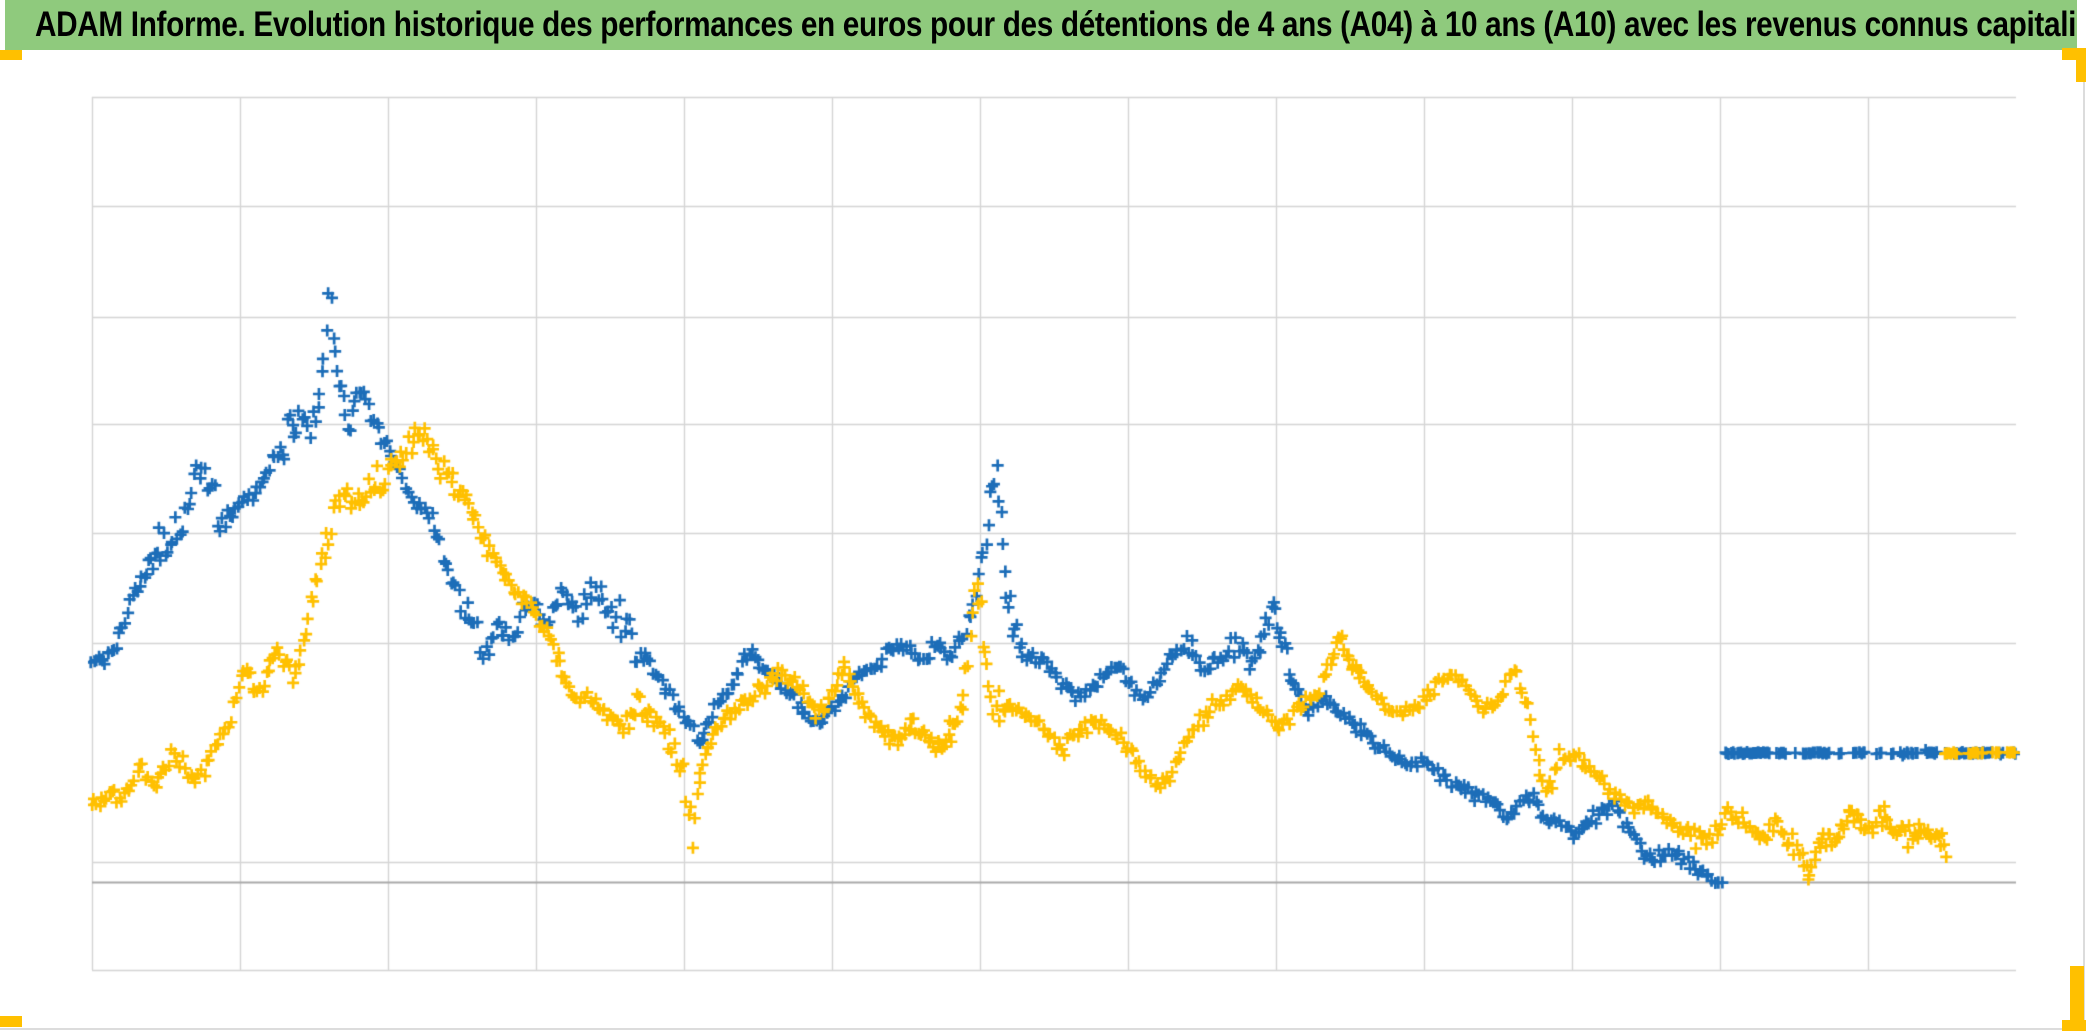  Describe the element at coordinates (11, 1021) in the screenshot. I see `corner-accent-bottom-left` at that location.